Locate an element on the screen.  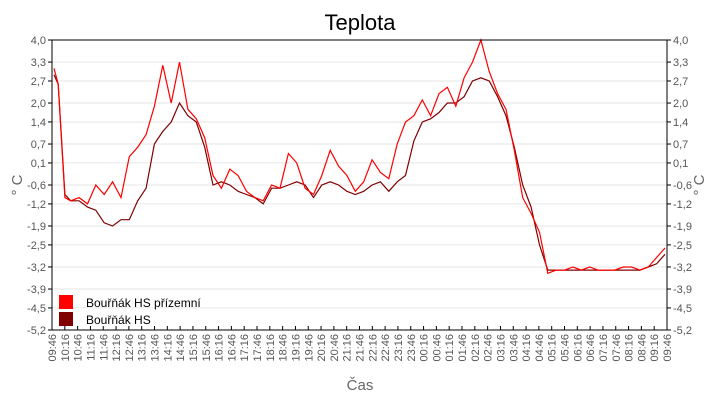
x-tick-label: 05:16 is located at coordinates (553, 348).